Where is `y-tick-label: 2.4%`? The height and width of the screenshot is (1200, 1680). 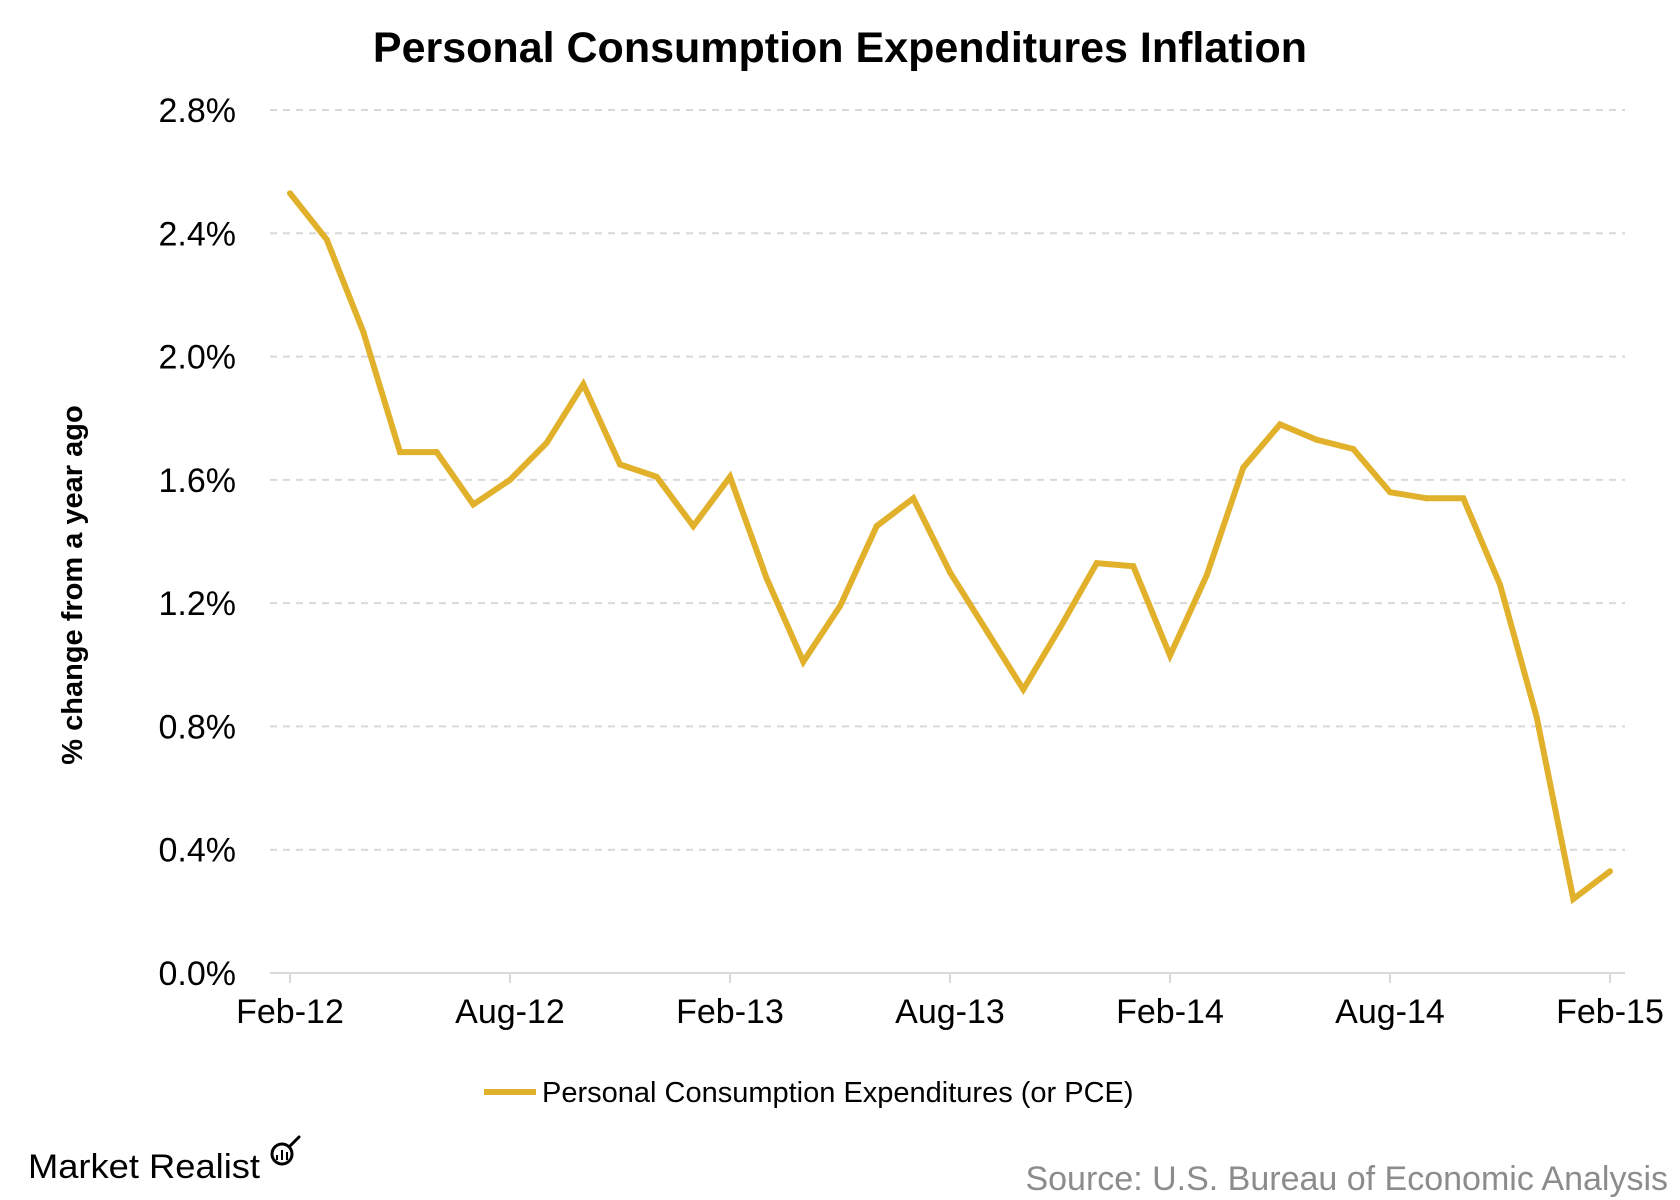 y-tick-label: 2.4% is located at coordinates (198, 234).